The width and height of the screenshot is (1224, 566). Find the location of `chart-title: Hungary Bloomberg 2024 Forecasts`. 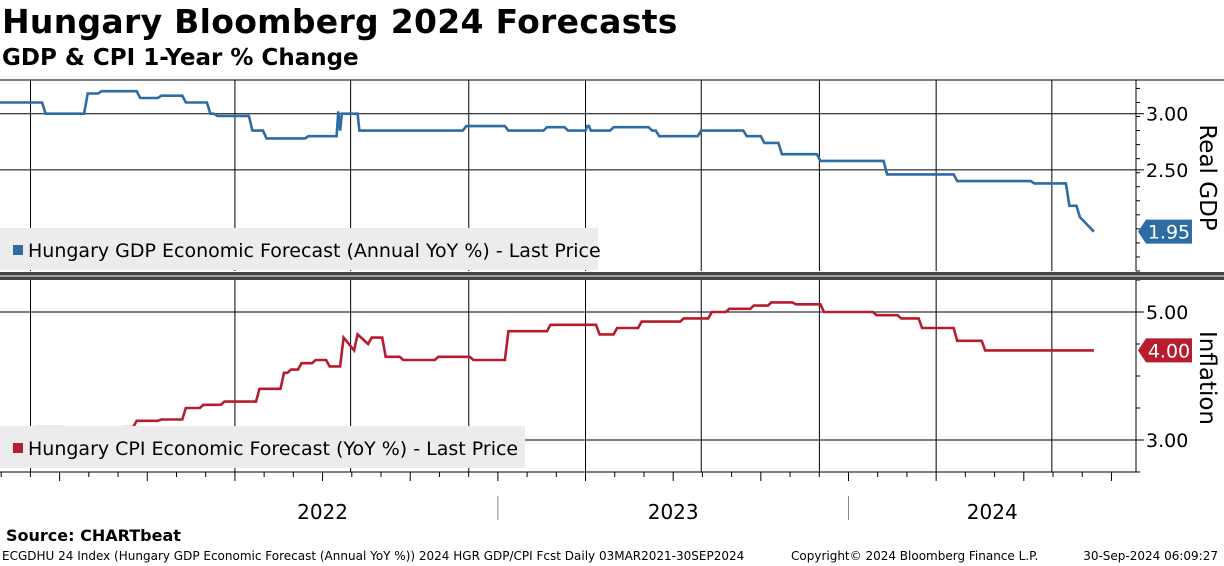

chart-title: Hungary Bloomberg 2024 Forecasts is located at coordinates (340, 21).